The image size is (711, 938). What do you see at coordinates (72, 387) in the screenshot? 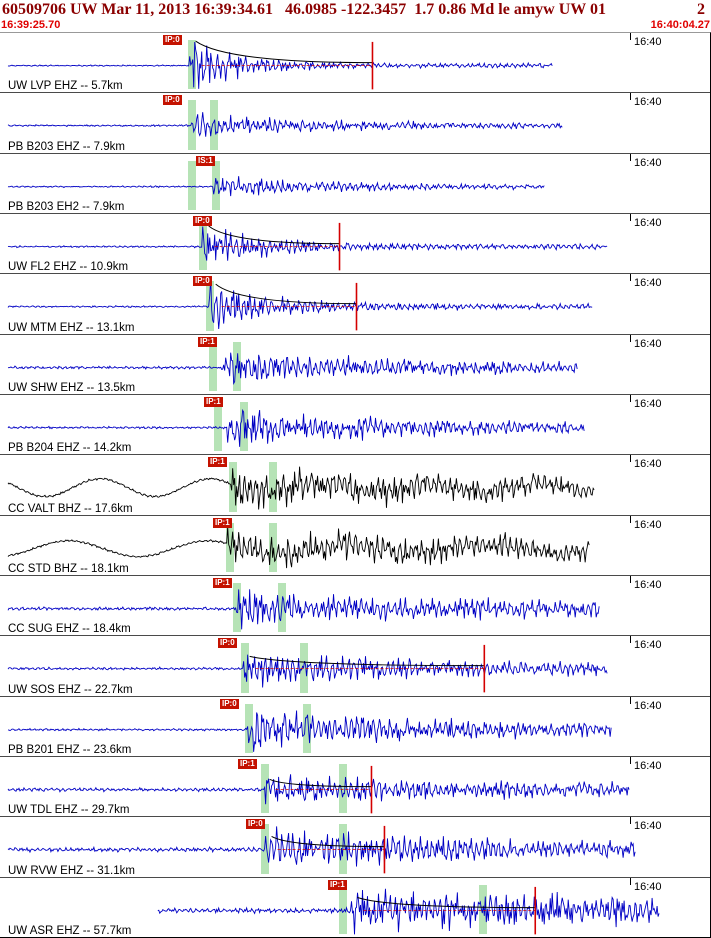
I see `station-label: UW SHW EHZ -- 13.5km` at bounding box center [72, 387].